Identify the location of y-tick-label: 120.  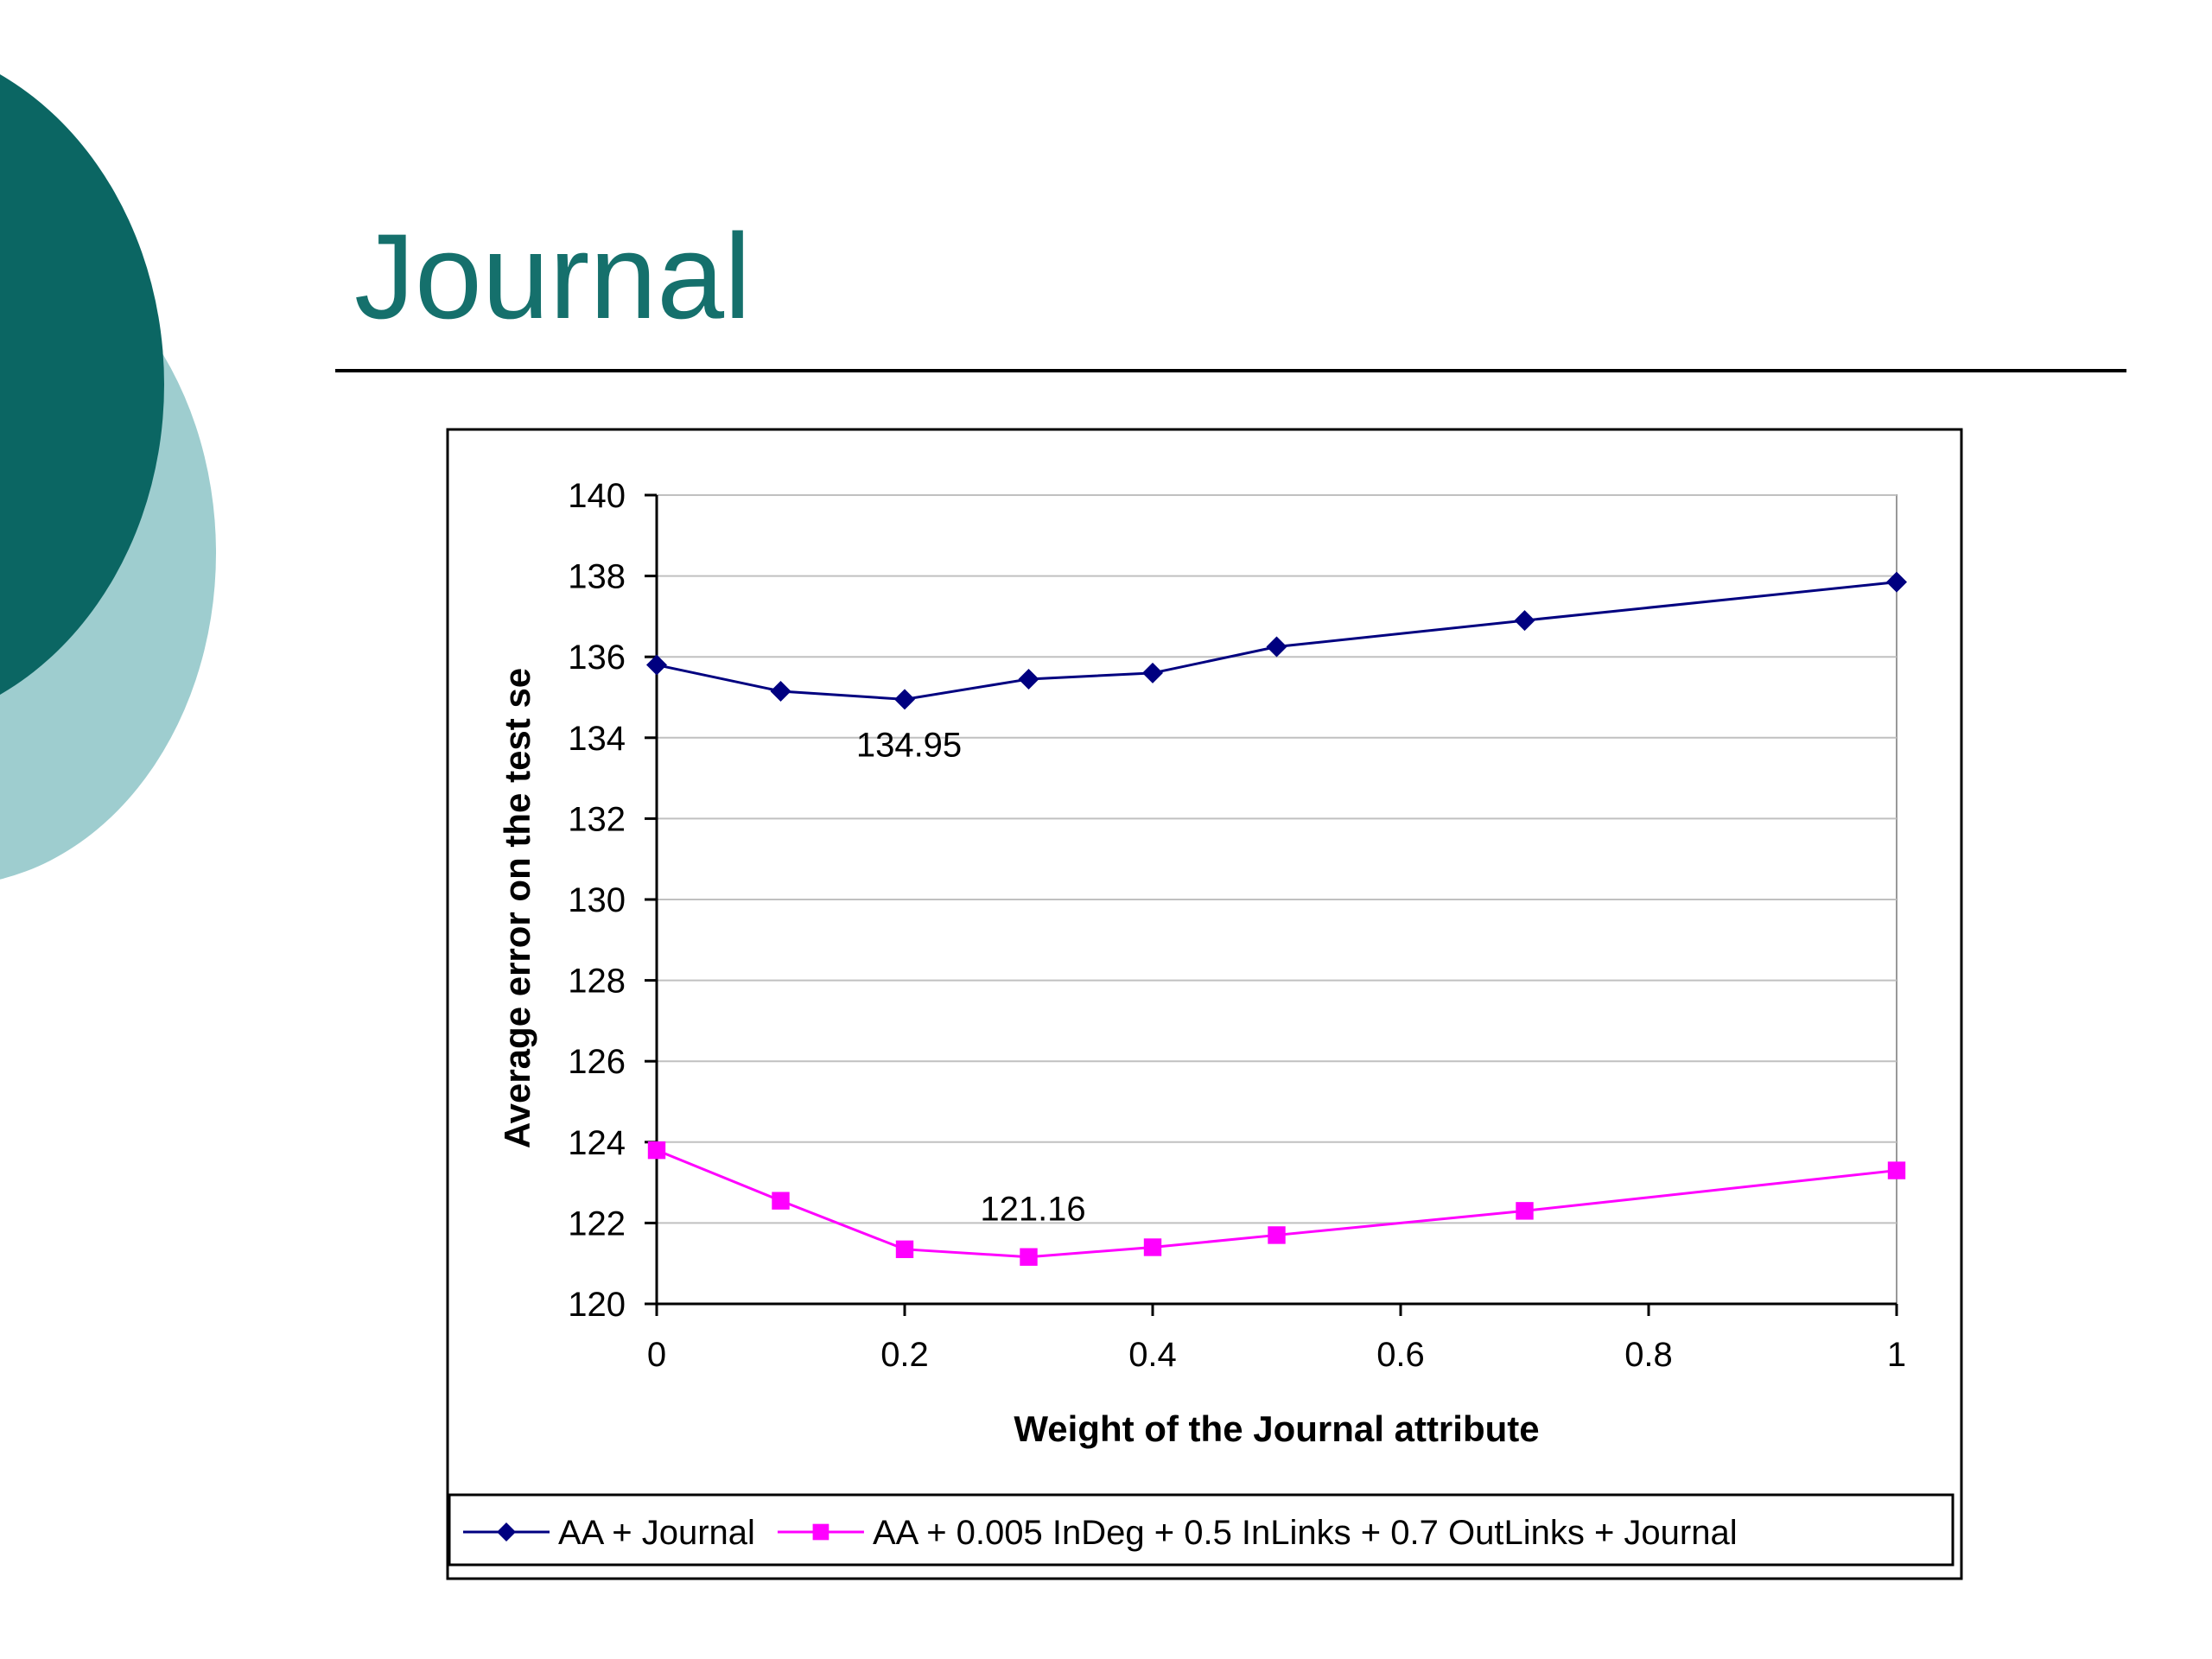
(597, 1305).